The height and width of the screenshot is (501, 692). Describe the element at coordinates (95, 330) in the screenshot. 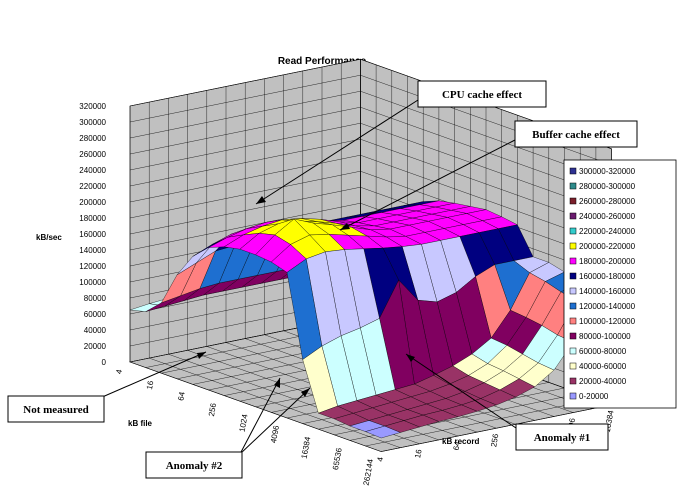

I see `z-tick-label: 40000` at that location.